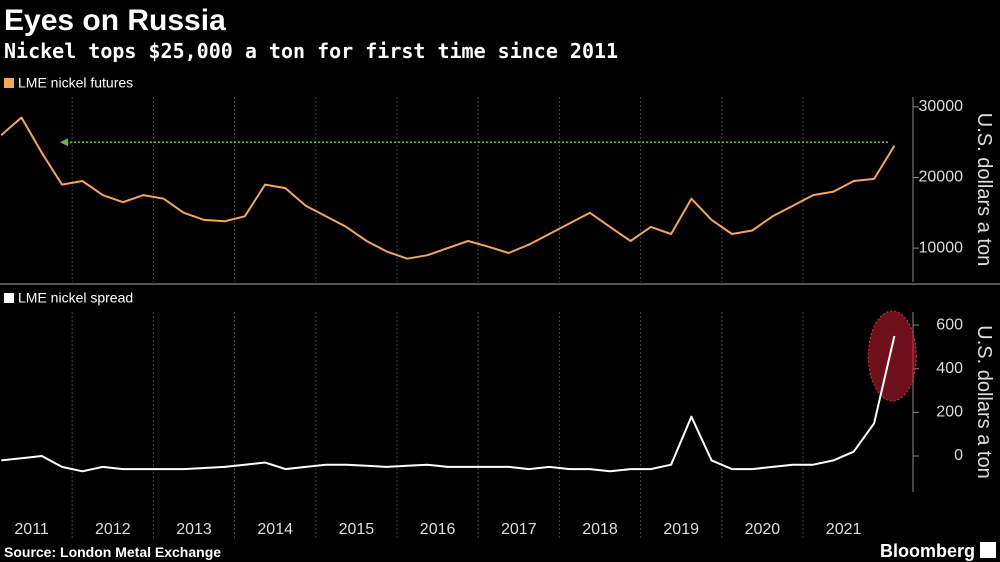  Describe the element at coordinates (75, 83) in the screenshot. I see `legend-label: LME nickel futures` at that location.